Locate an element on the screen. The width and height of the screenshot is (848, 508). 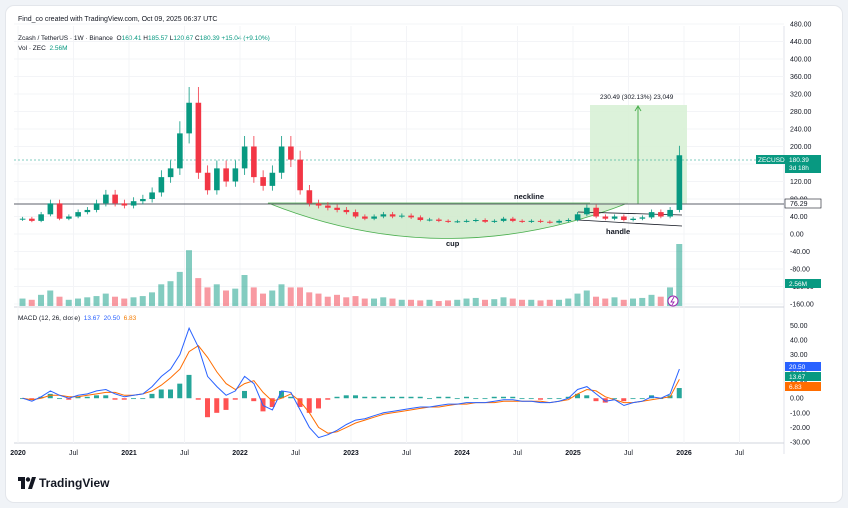
price-tick: -80.00 is located at coordinates (800, 270).